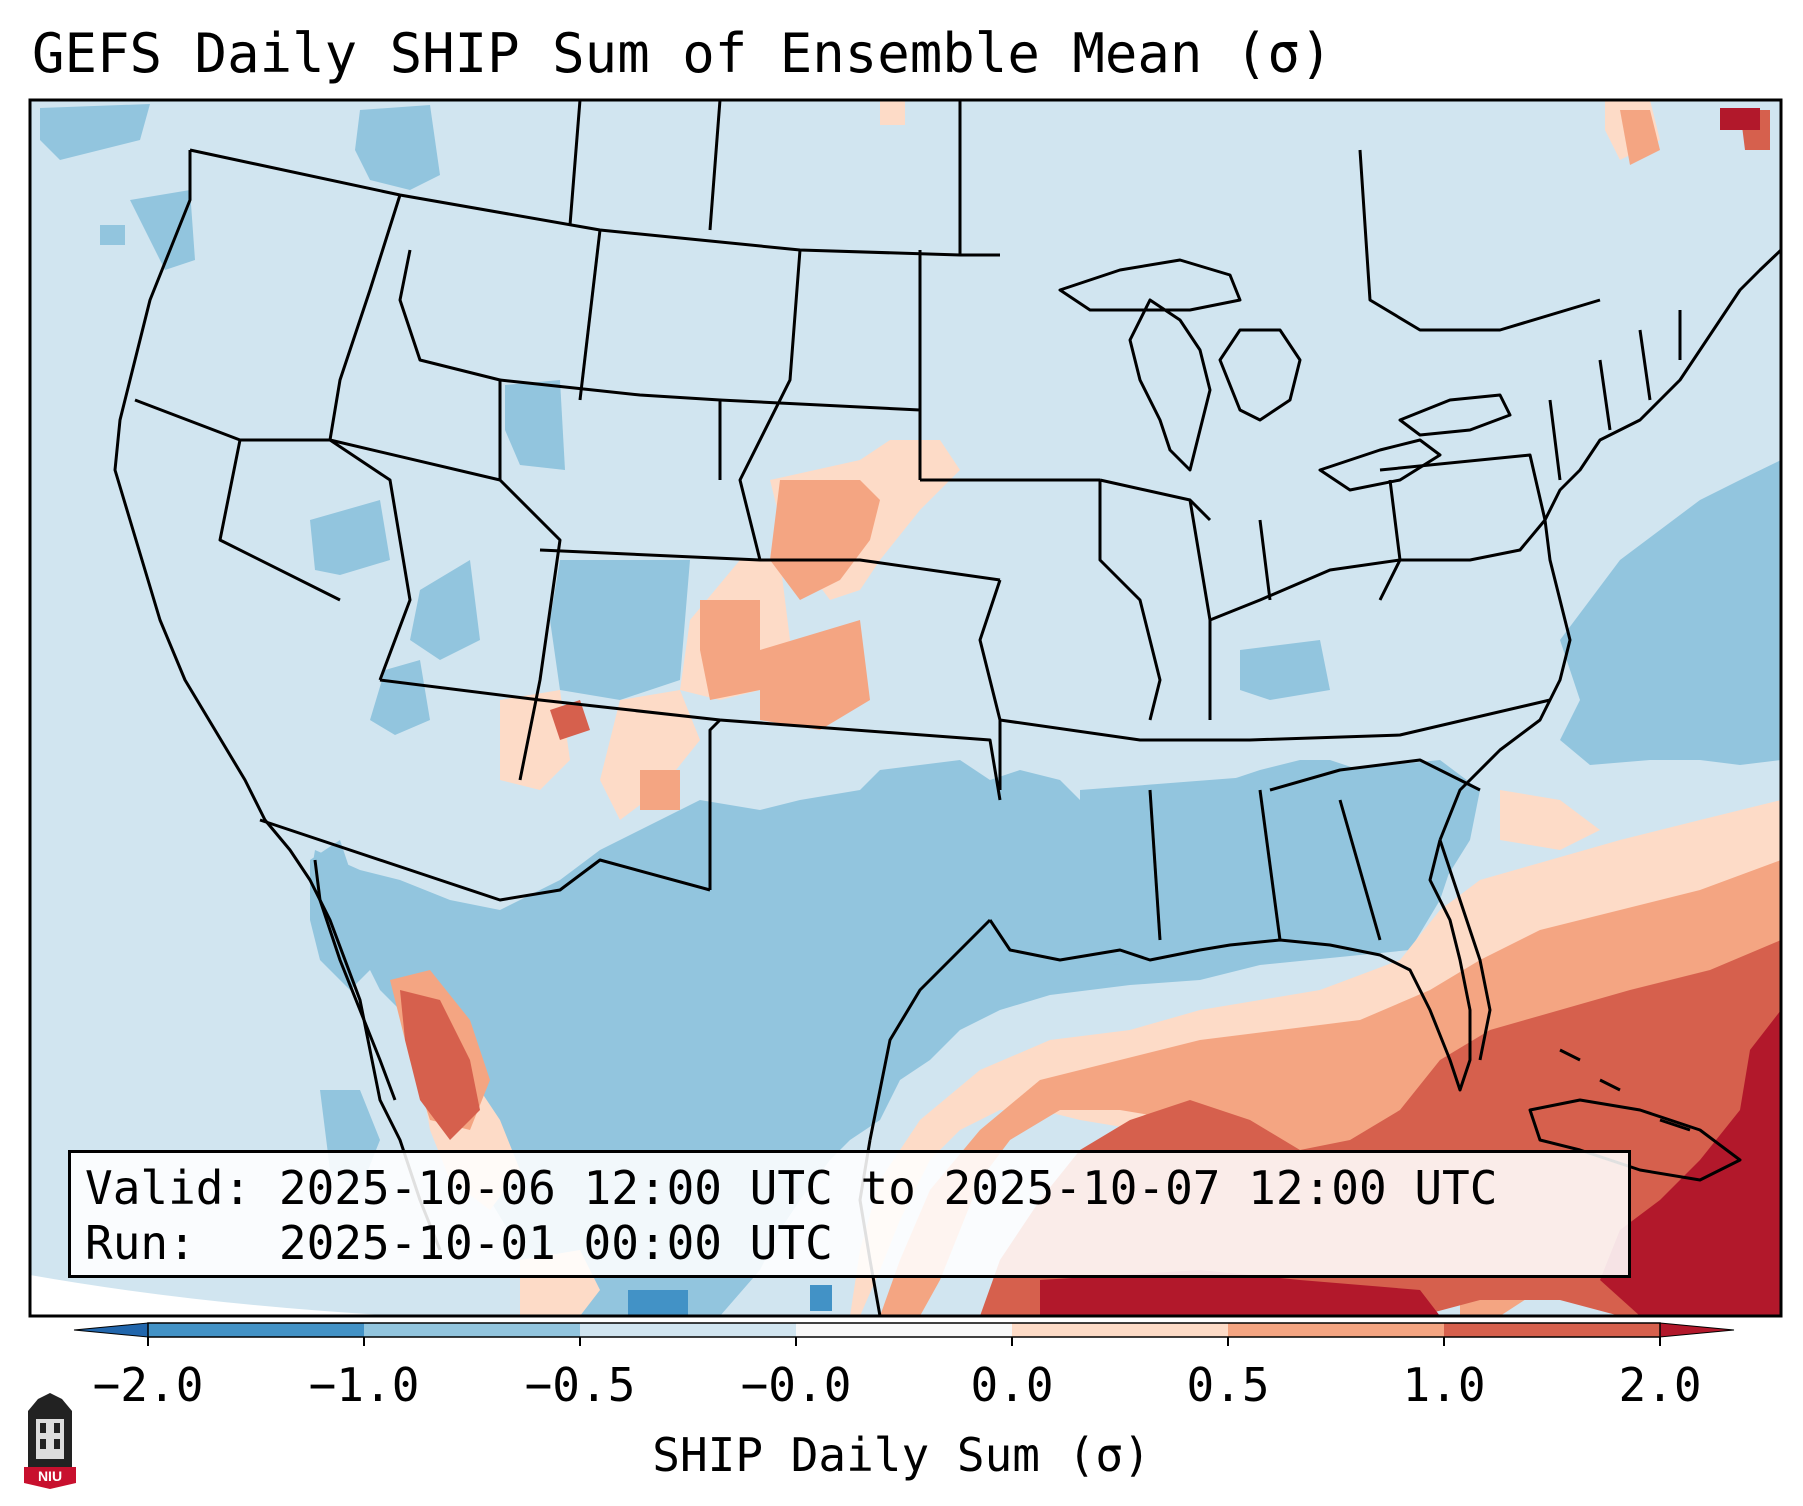  What do you see at coordinates (1444, 1385) in the screenshot?
I see `colorbar-tick-label: 1.0` at bounding box center [1444, 1385].